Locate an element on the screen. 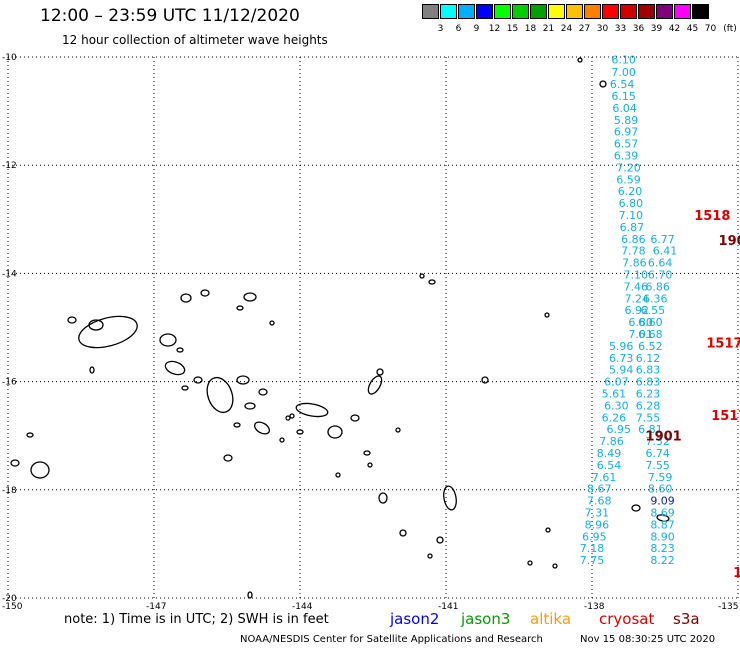 This screenshot has width=740, height=650. wave-height-value: 6.77 is located at coordinates (662, 239).